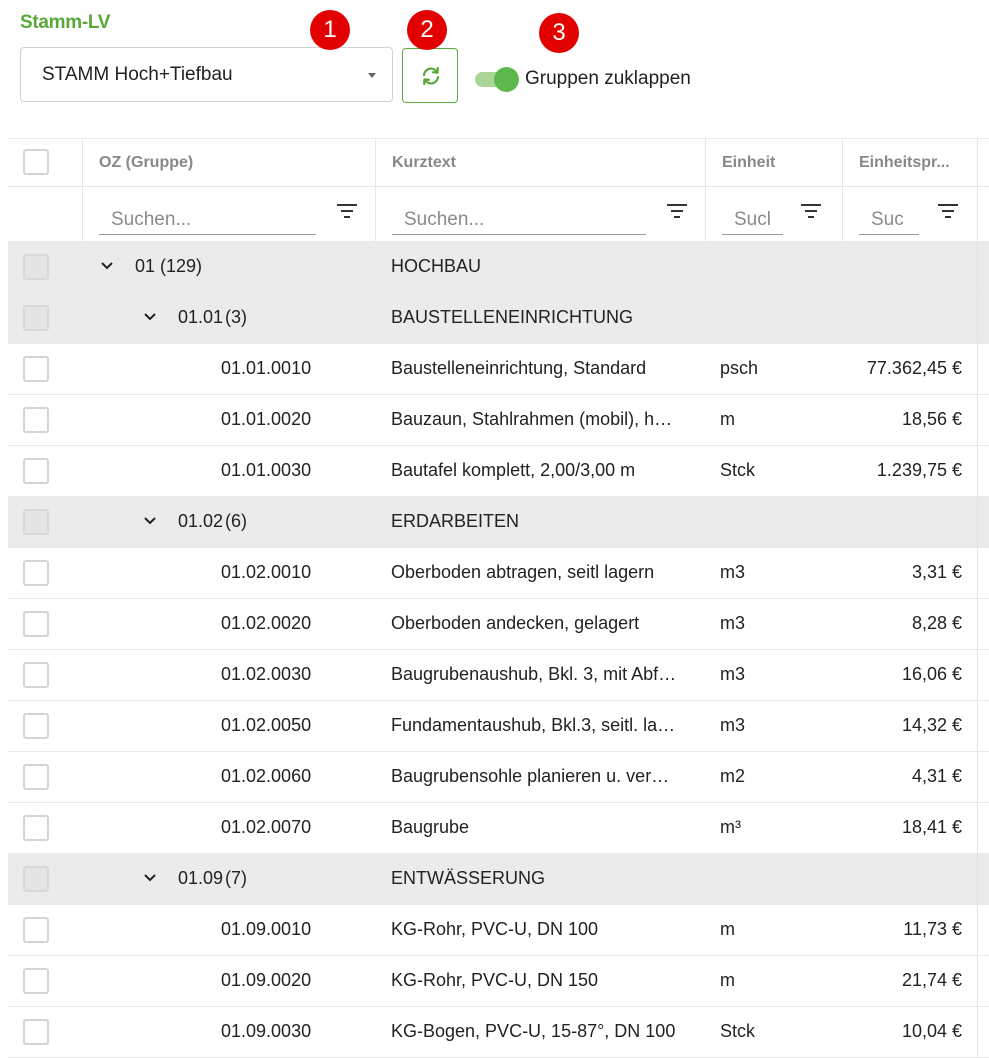  Describe the element at coordinates (266, 674) in the screenshot. I see `row-oz: 01.02.0030` at that location.